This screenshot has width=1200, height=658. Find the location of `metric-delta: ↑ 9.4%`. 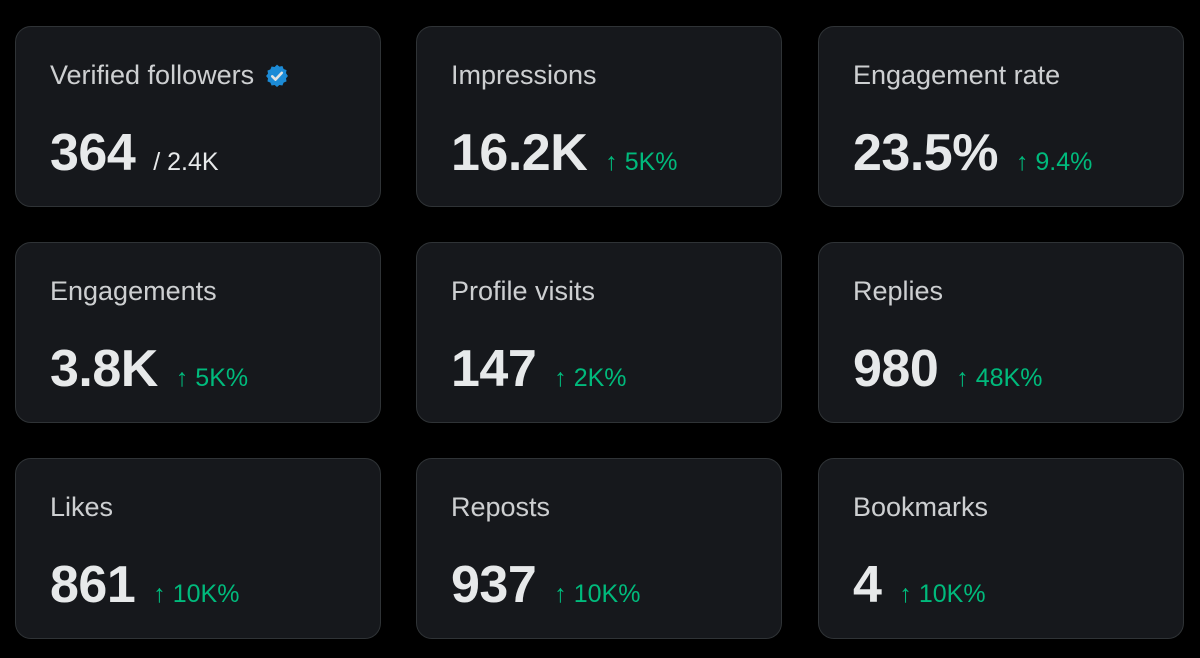

metric-delta: ↑ 9.4% is located at coordinates (1054, 162).